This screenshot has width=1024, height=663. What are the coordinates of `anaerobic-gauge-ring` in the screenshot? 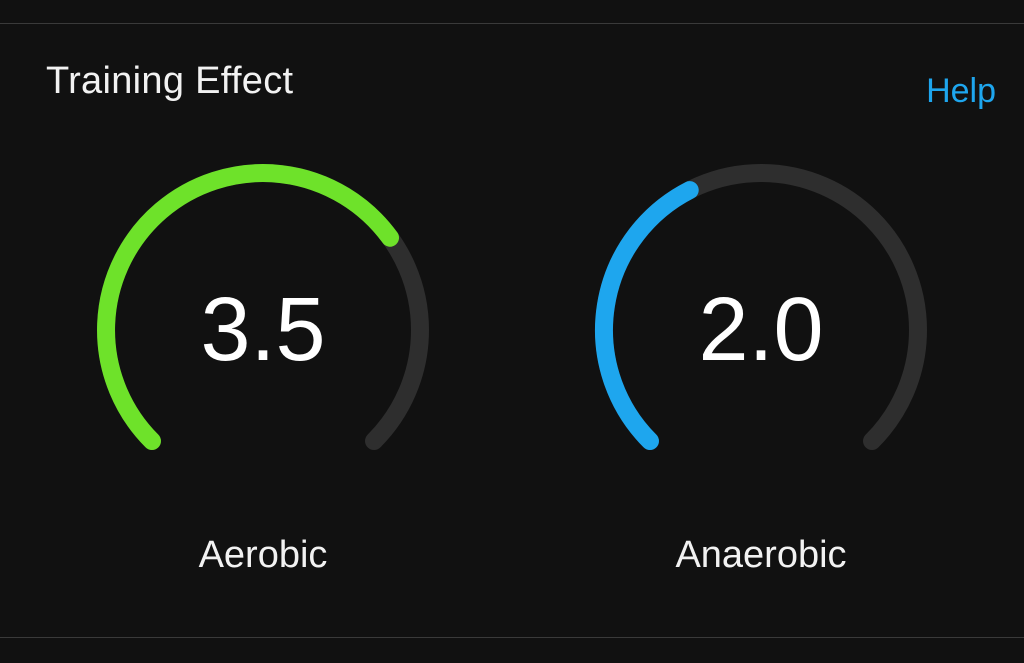 It's located at (760, 307).